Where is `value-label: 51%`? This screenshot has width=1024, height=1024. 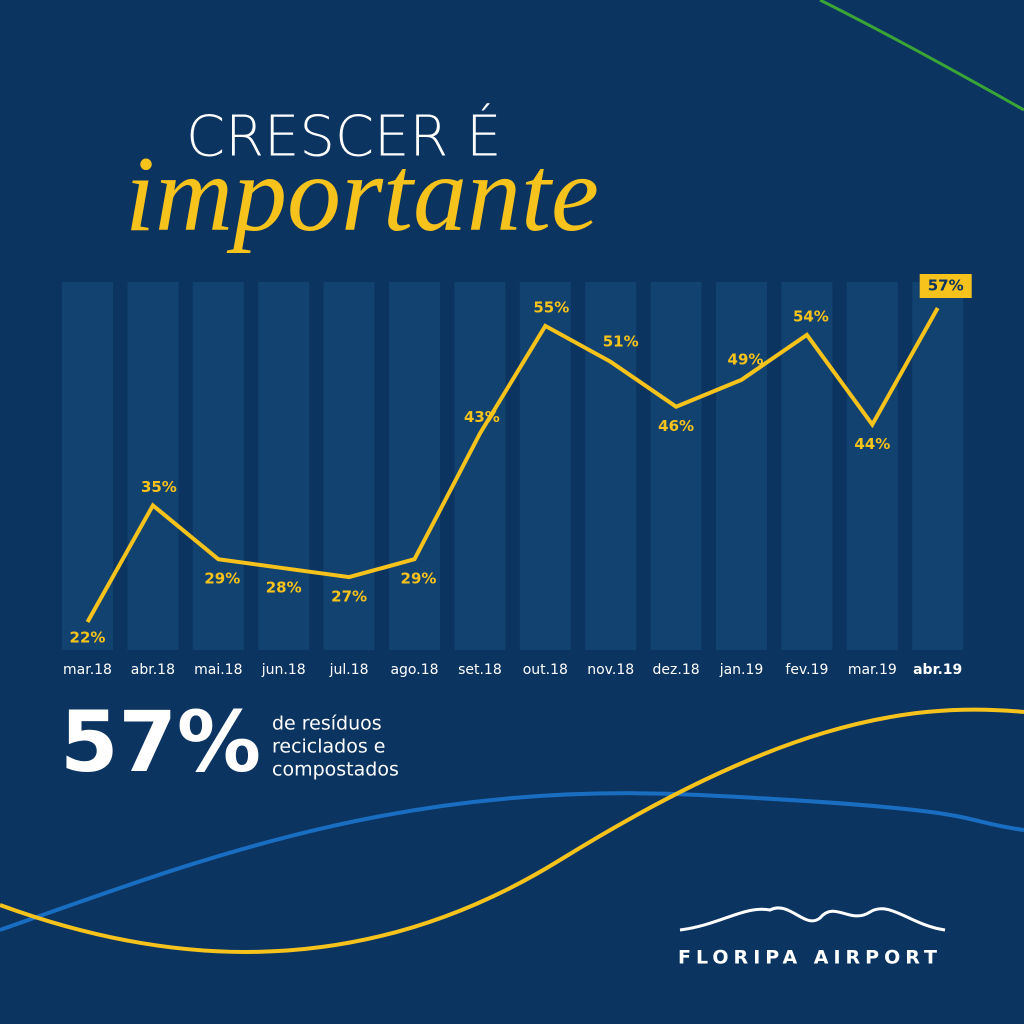
value-label: 51% is located at coordinates (621, 341).